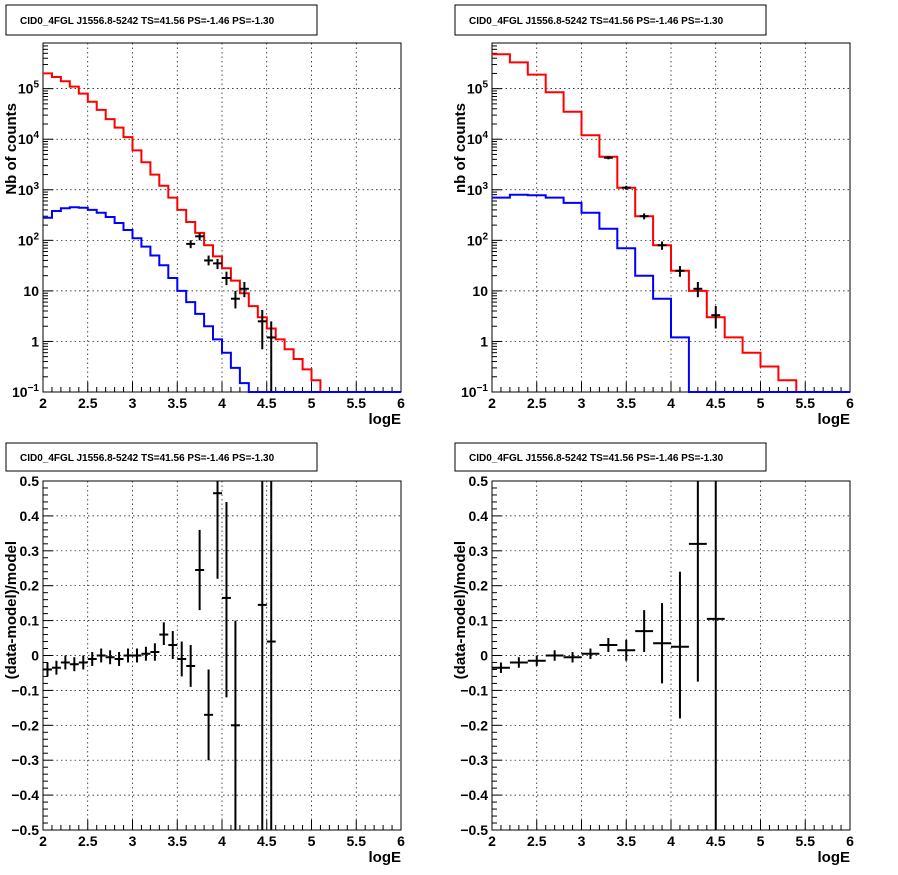 This screenshot has height=875, width=898. Describe the element at coordinates (478, 138) in the screenshot. I see `y-tick-label: 10⁴` at that location.